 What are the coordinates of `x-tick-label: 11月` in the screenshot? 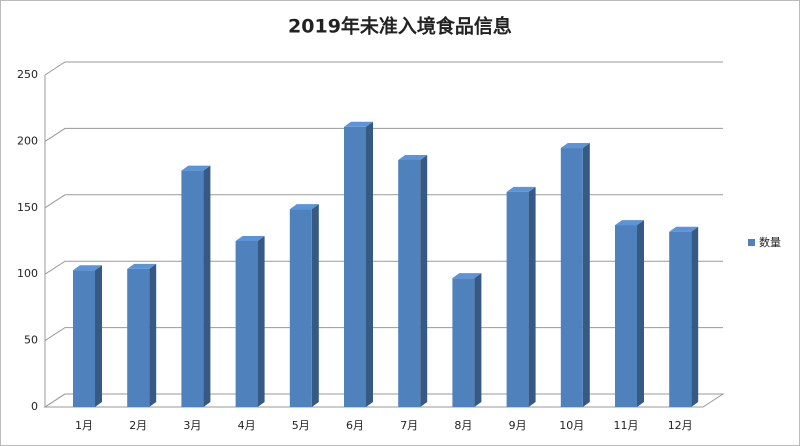 It's located at (626, 425).